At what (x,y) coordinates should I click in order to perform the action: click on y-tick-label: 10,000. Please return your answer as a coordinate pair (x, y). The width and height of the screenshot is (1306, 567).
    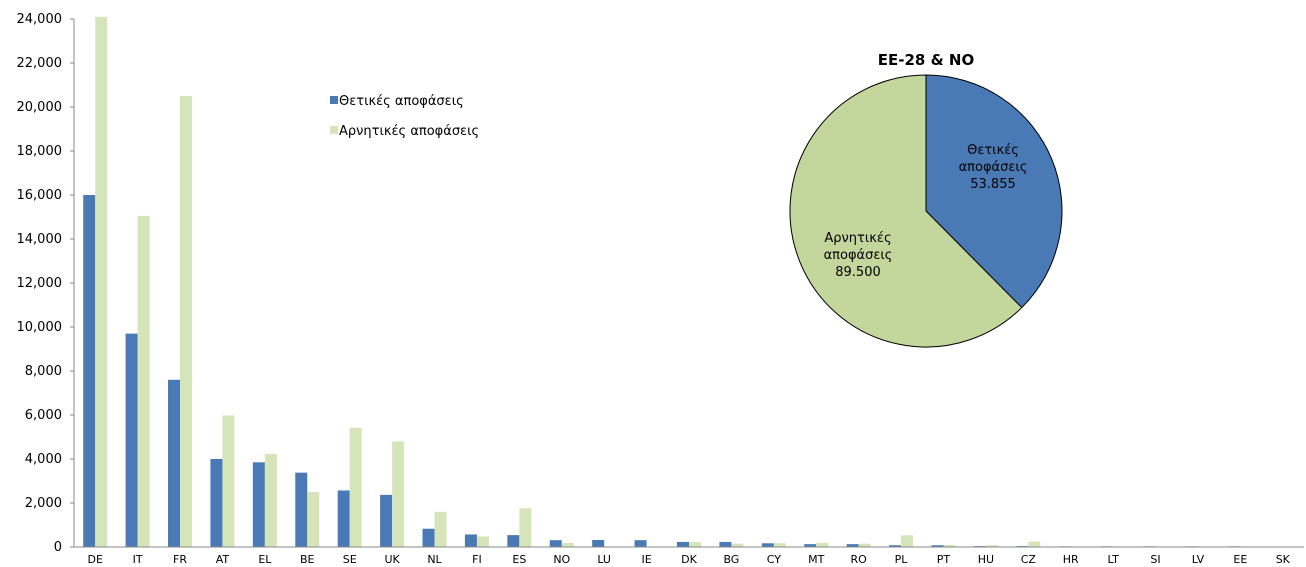
    Looking at the image, I should click on (40, 327).